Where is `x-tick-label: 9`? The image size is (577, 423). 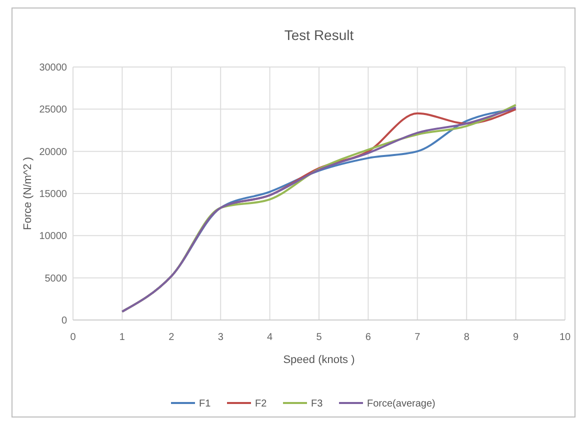 x-tick-label: 9 is located at coordinates (516, 337).